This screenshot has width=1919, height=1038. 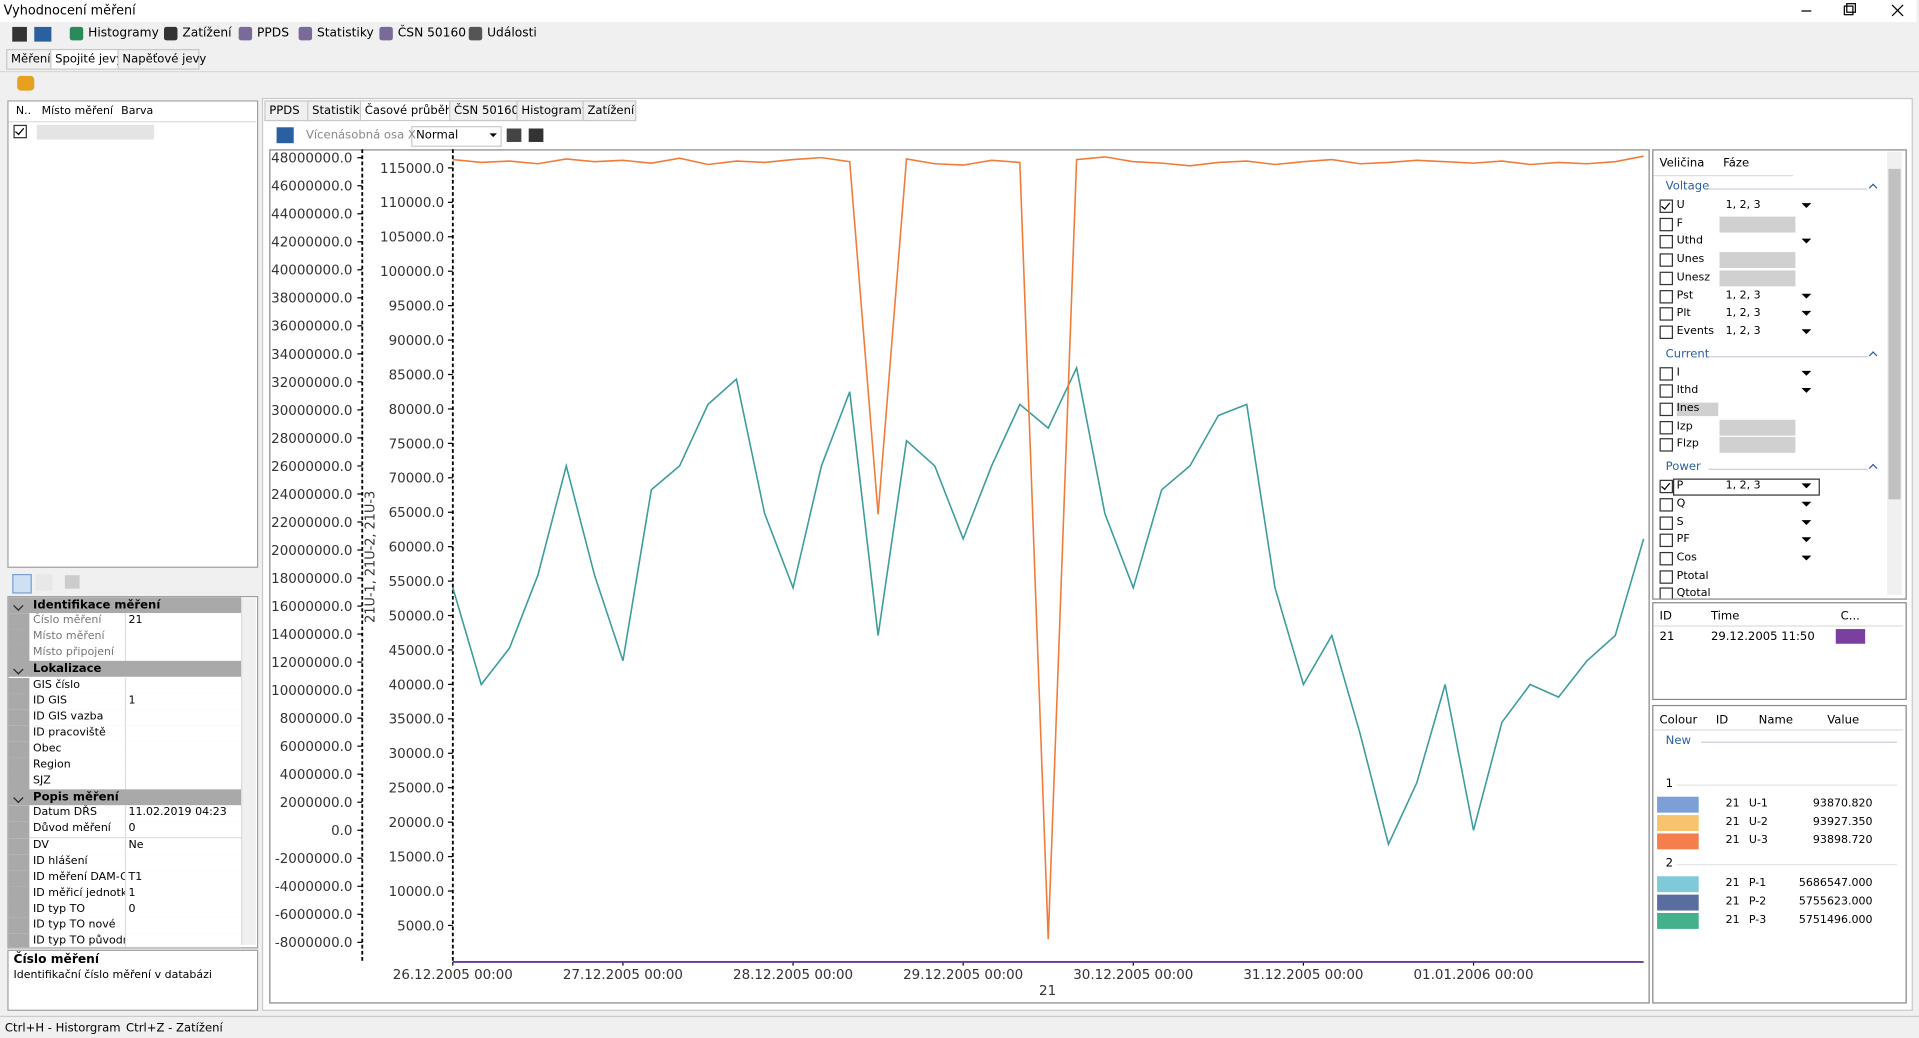 I want to click on column-header: N.., so click(x=23, y=111).